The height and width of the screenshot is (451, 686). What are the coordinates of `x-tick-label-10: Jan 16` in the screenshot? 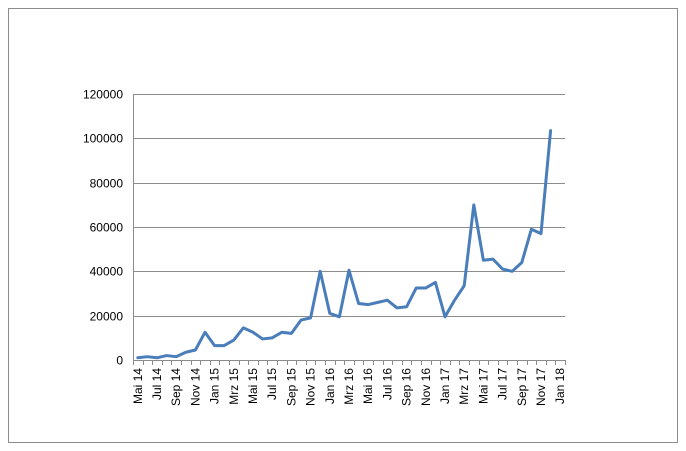 It's located at (330, 386).